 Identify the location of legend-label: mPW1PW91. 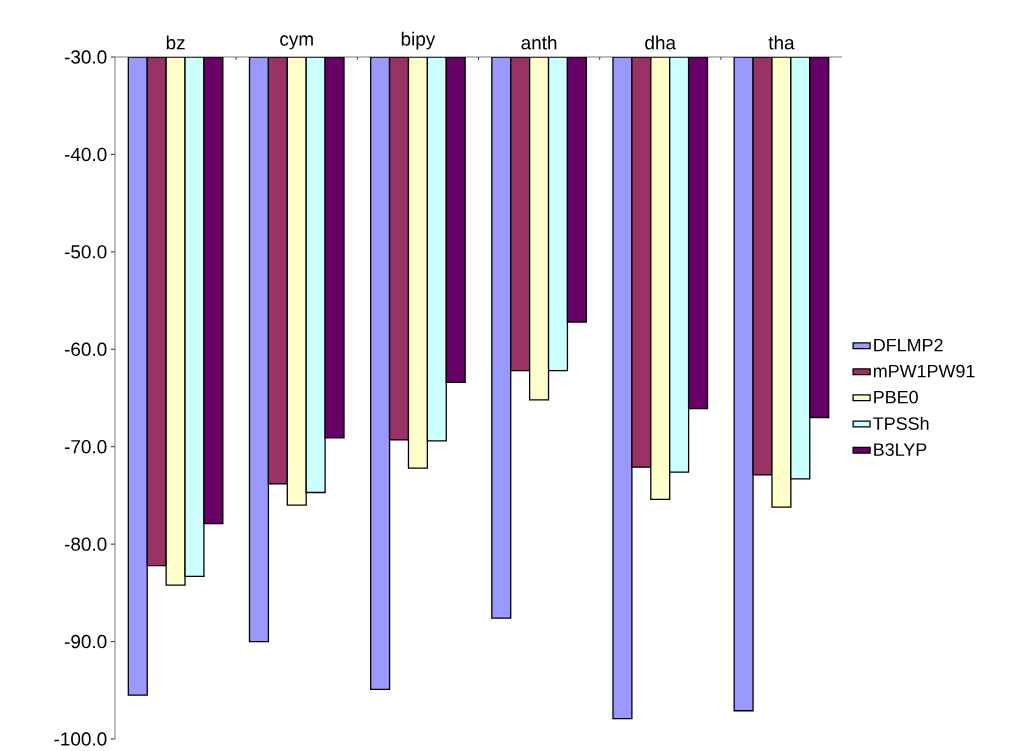
(924, 371).